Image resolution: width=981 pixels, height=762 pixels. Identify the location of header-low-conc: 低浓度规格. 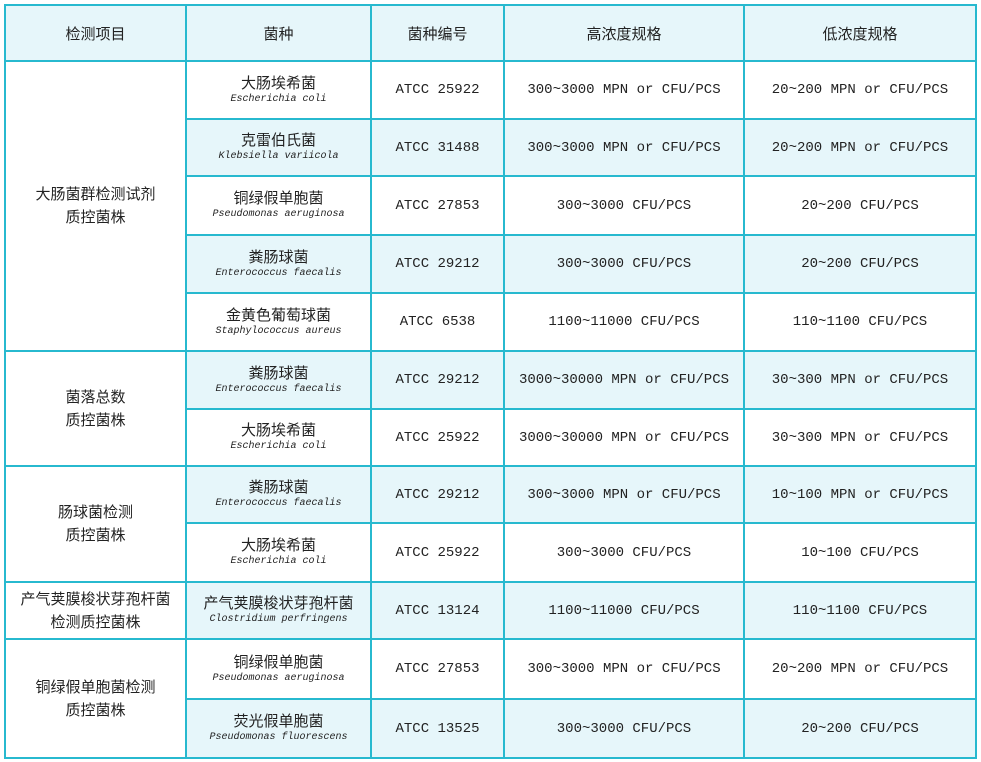
(860, 33).